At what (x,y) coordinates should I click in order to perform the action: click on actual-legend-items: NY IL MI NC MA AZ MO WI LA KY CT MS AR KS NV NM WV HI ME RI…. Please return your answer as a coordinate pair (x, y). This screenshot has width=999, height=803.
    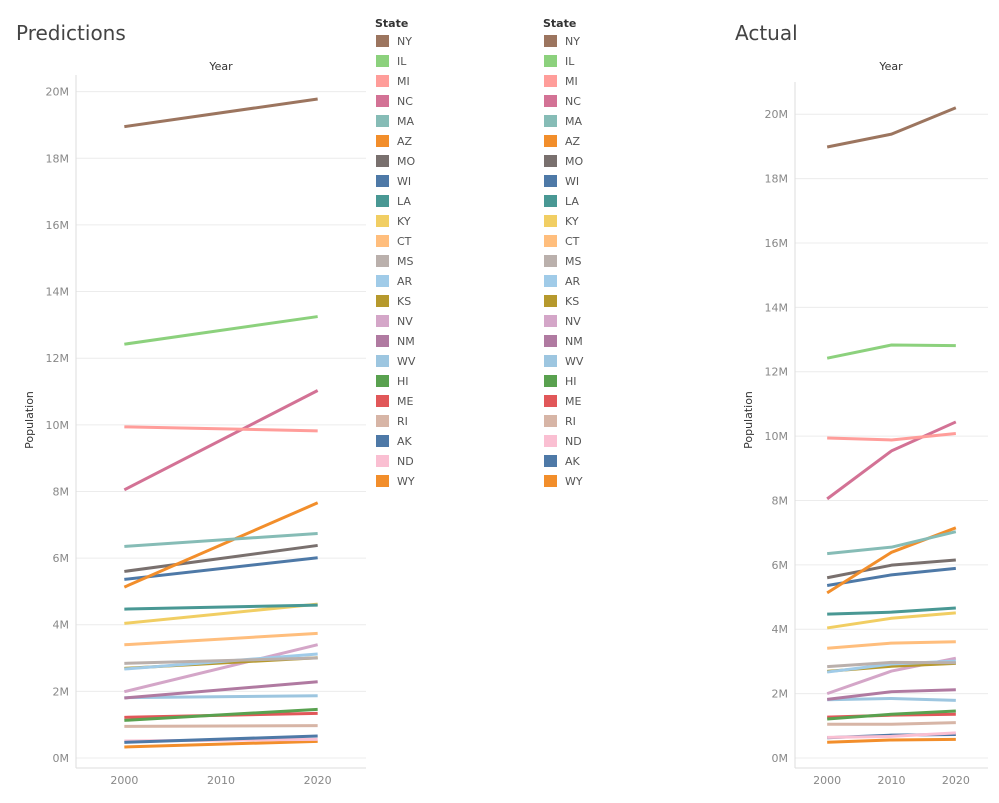
    Looking at the image, I should click on (564, 261).